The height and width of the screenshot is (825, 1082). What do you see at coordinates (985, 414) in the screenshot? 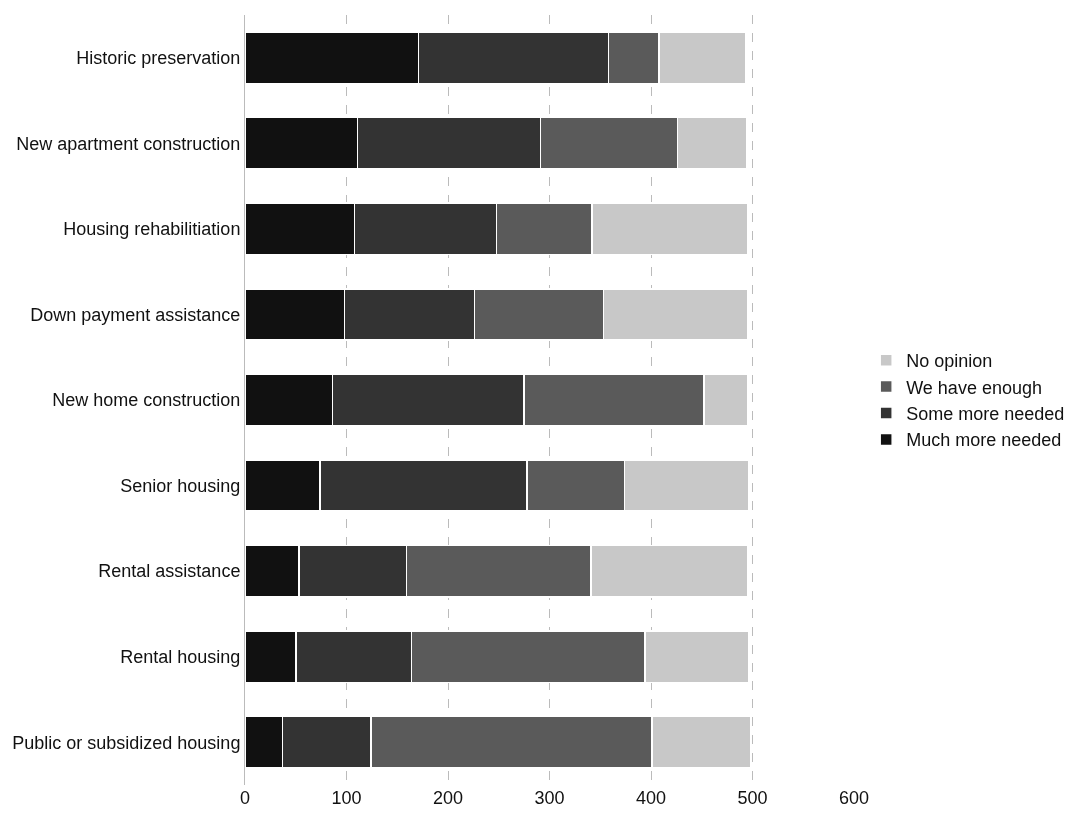
I see `legend-label: Some more needed` at bounding box center [985, 414].